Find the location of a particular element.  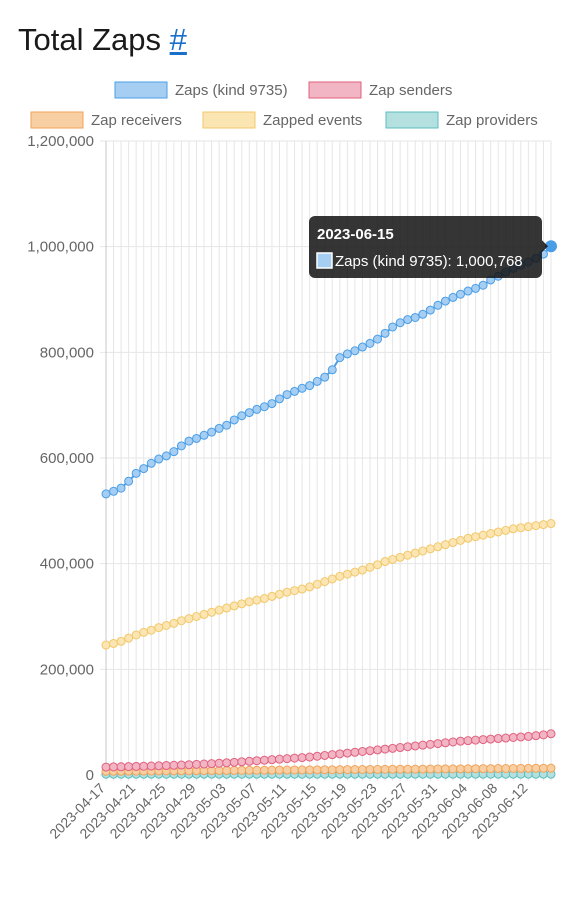

legend-label: Zap providers is located at coordinates (492, 120).